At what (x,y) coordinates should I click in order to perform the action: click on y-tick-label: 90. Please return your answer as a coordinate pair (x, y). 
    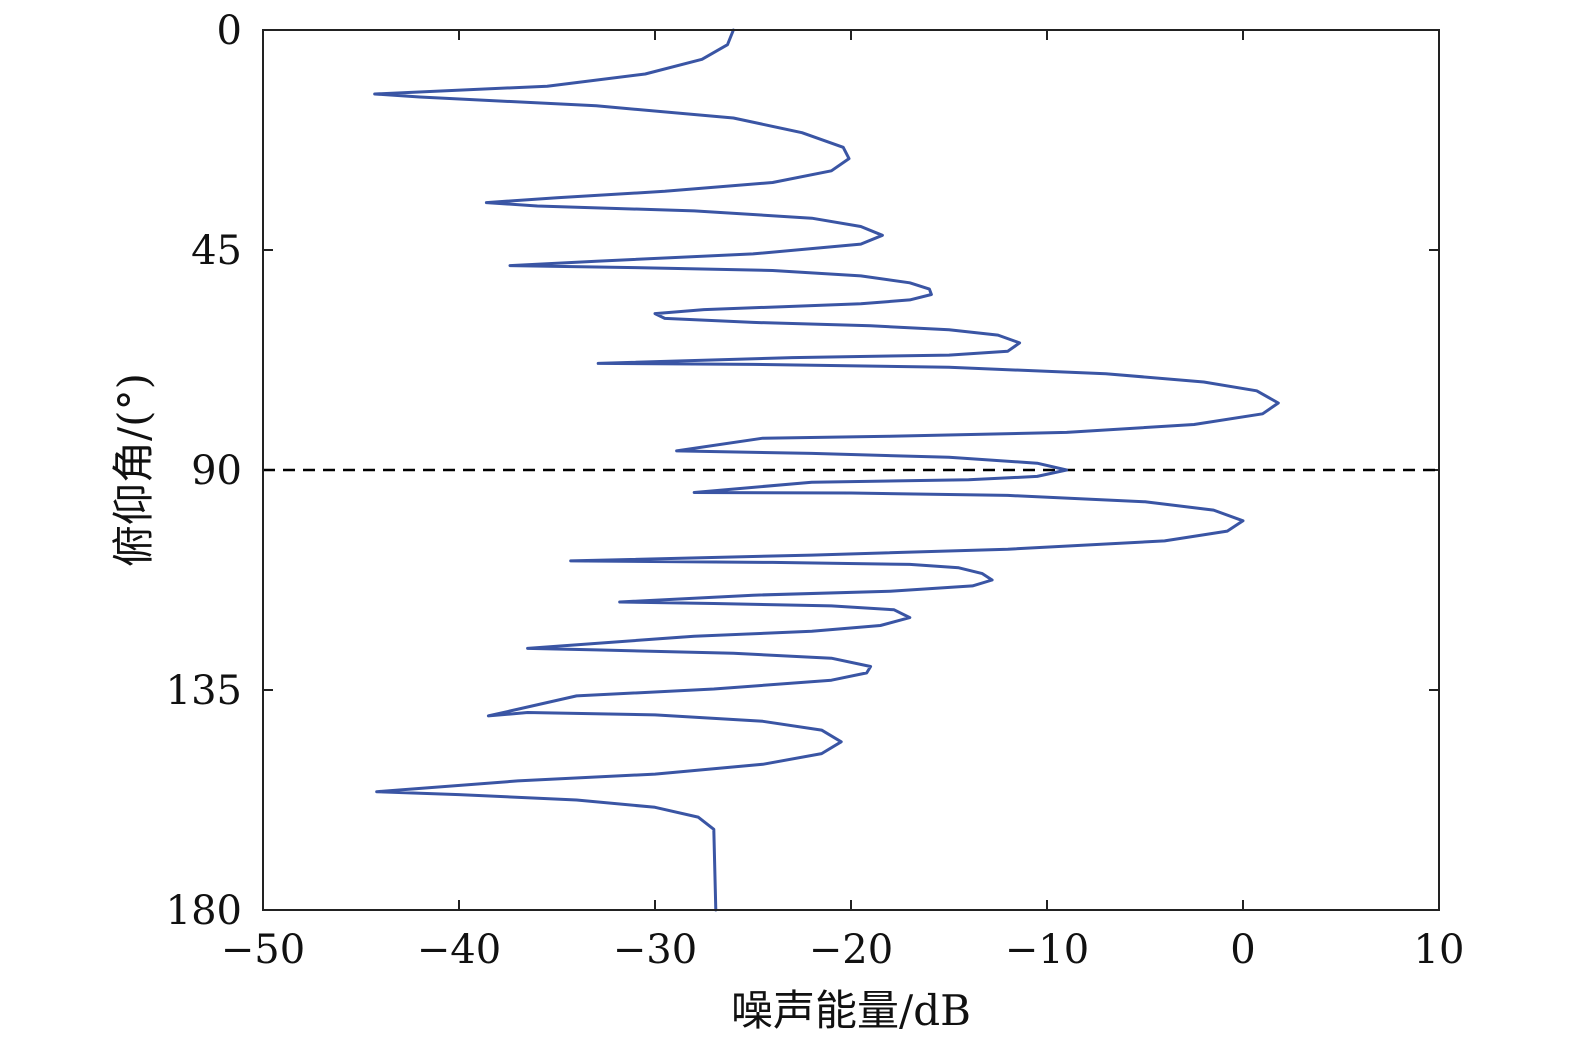
    Looking at the image, I should click on (216, 471).